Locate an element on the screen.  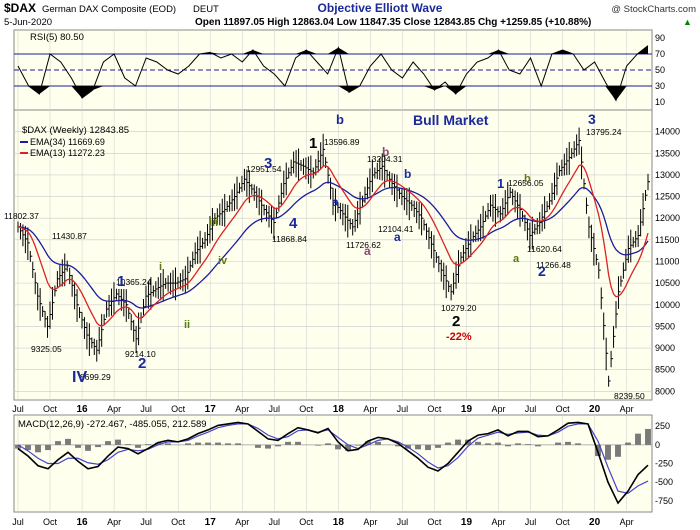
wave-label: ii is located at coordinates (187, 325).